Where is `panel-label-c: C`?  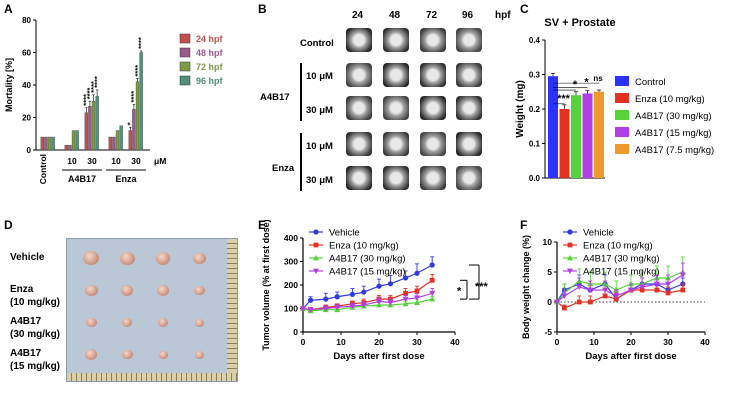 panel-label-c: C is located at coordinates (524, 9).